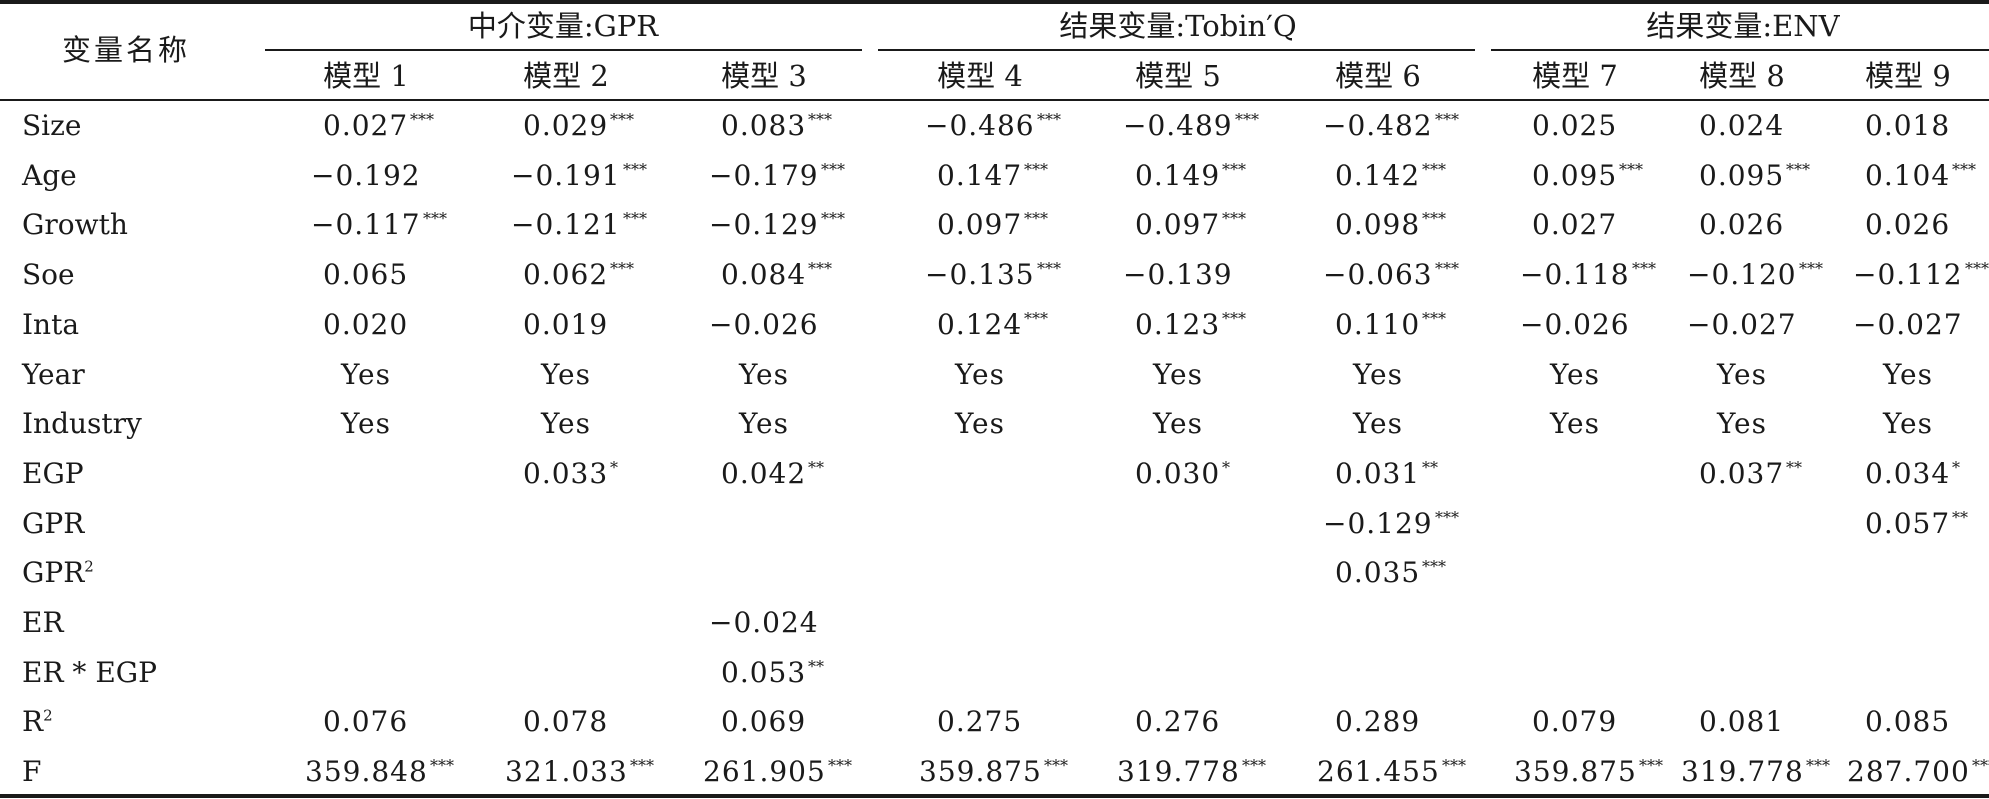 Image resolution: width=1989 pixels, height=799 pixels. Describe the element at coordinates (1378, 572) in the screenshot. I see `cell-value: 0.035` at that location.